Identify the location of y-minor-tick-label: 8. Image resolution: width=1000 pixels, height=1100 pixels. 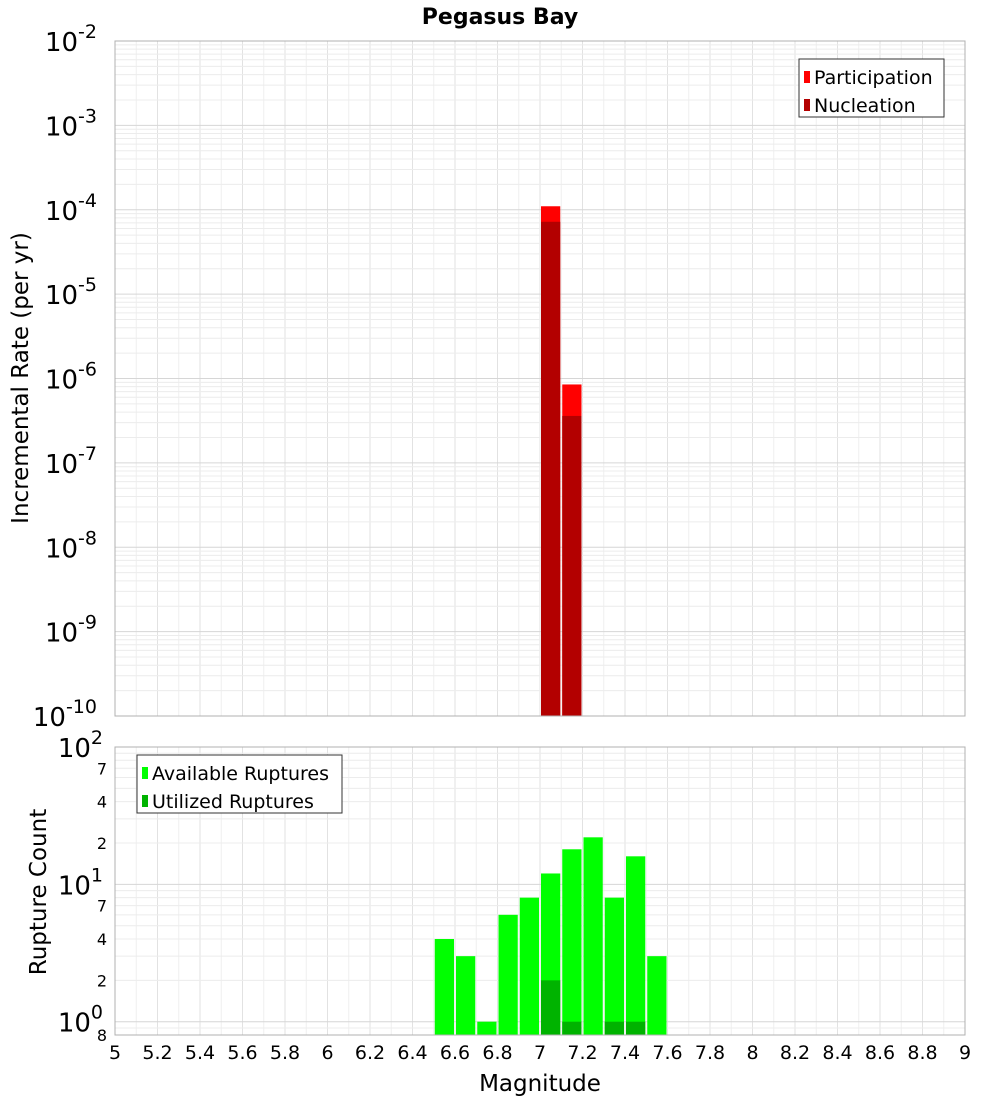
(102, 1035).